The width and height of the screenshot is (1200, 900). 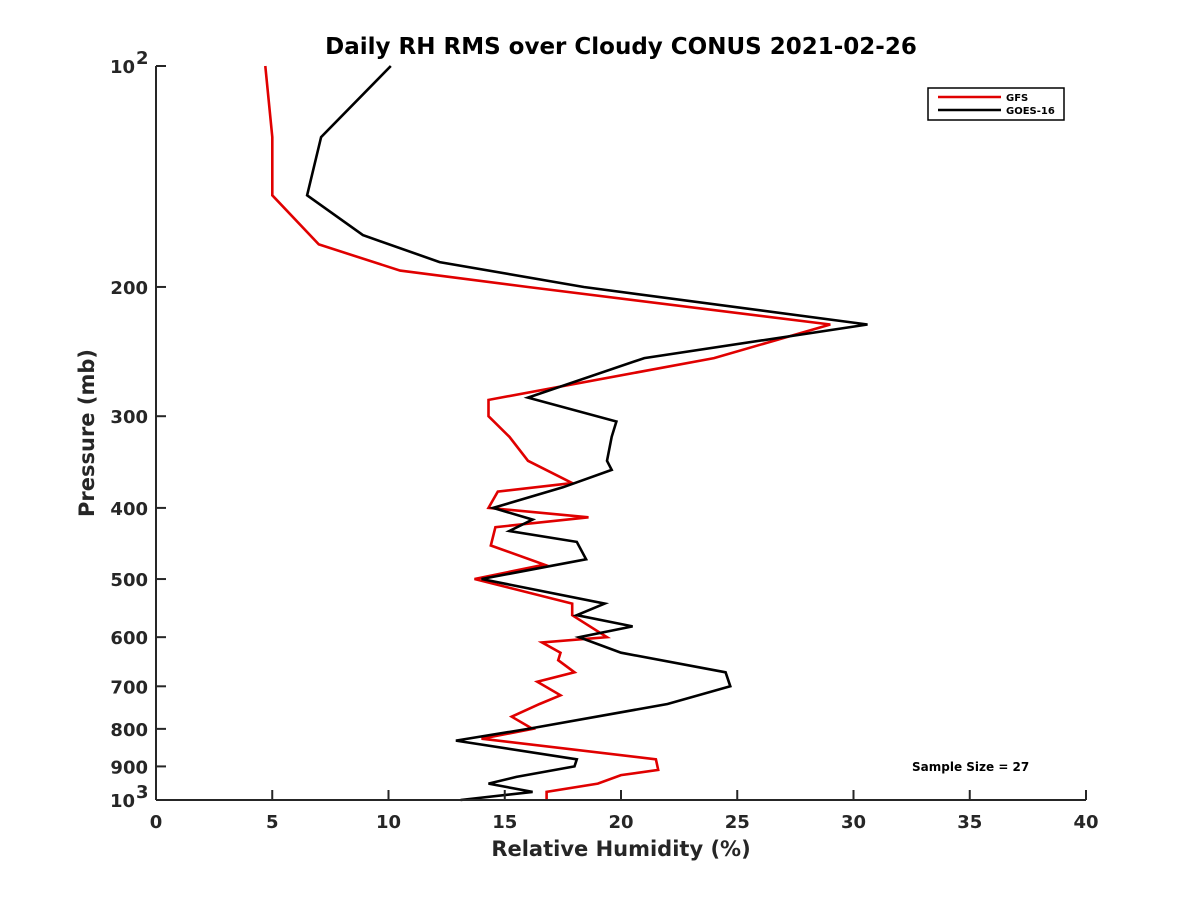 What do you see at coordinates (129, 638) in the screenshot?
I see `y-tick-label: 600` at bounding box center [129, 638].